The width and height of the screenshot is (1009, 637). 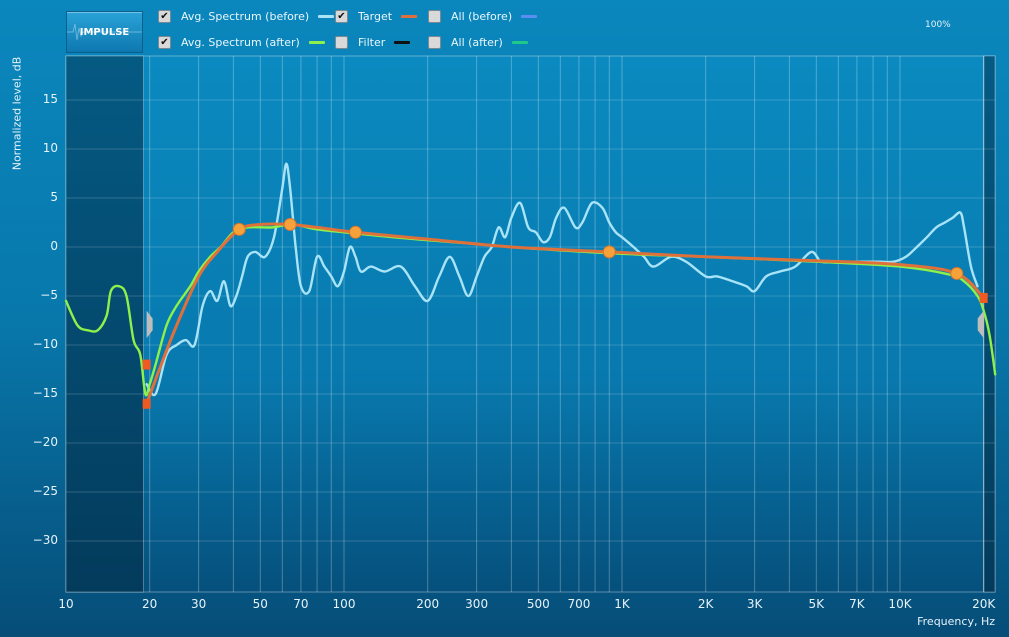 What do you see at coordinates (45, 393) in the screenshot?
I see `y-tick-label: −15` at bounding box center [45, 393].